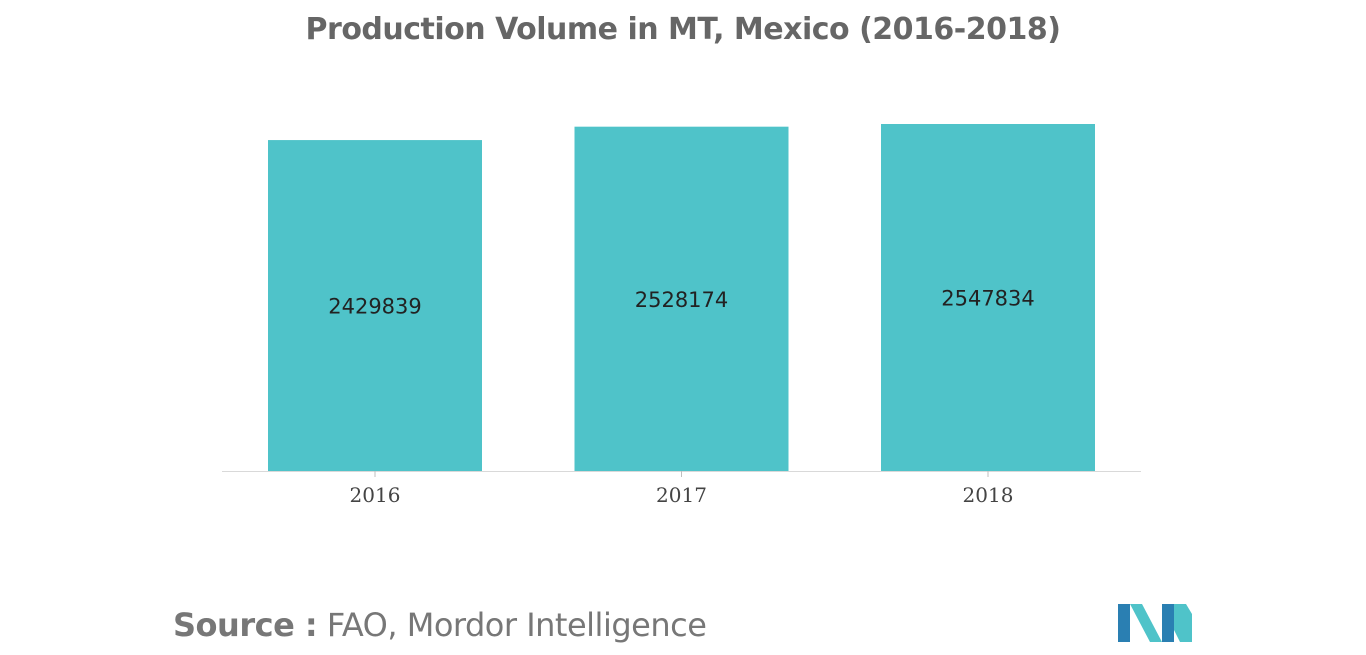 The width and height of the screenshot is (1366, 655). Describe the element at coordinates (681, 474) in the screenshot. I see `ticks-layer` at that location.